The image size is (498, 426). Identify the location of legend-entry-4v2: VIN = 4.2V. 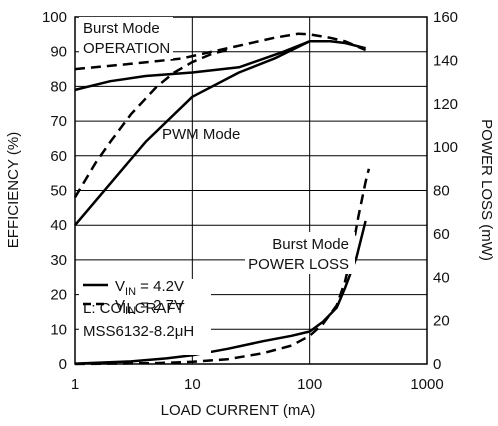
(149, 288).